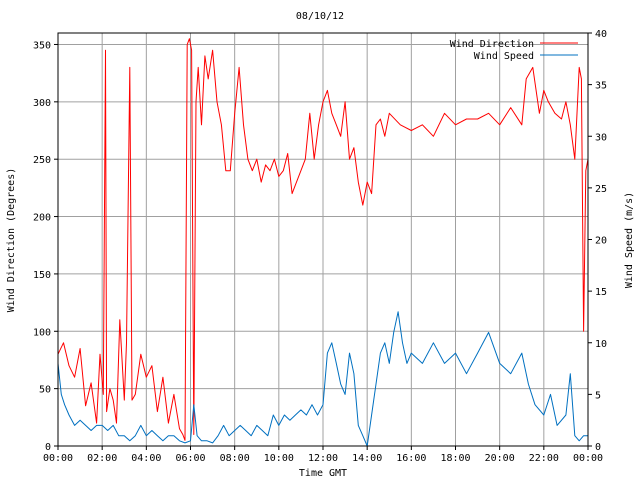 This screenshot has height=480, width=640. Describe the element at coordinates (601, 137) in the screenshot. I see `y-right-tick-label: 30` at that location.